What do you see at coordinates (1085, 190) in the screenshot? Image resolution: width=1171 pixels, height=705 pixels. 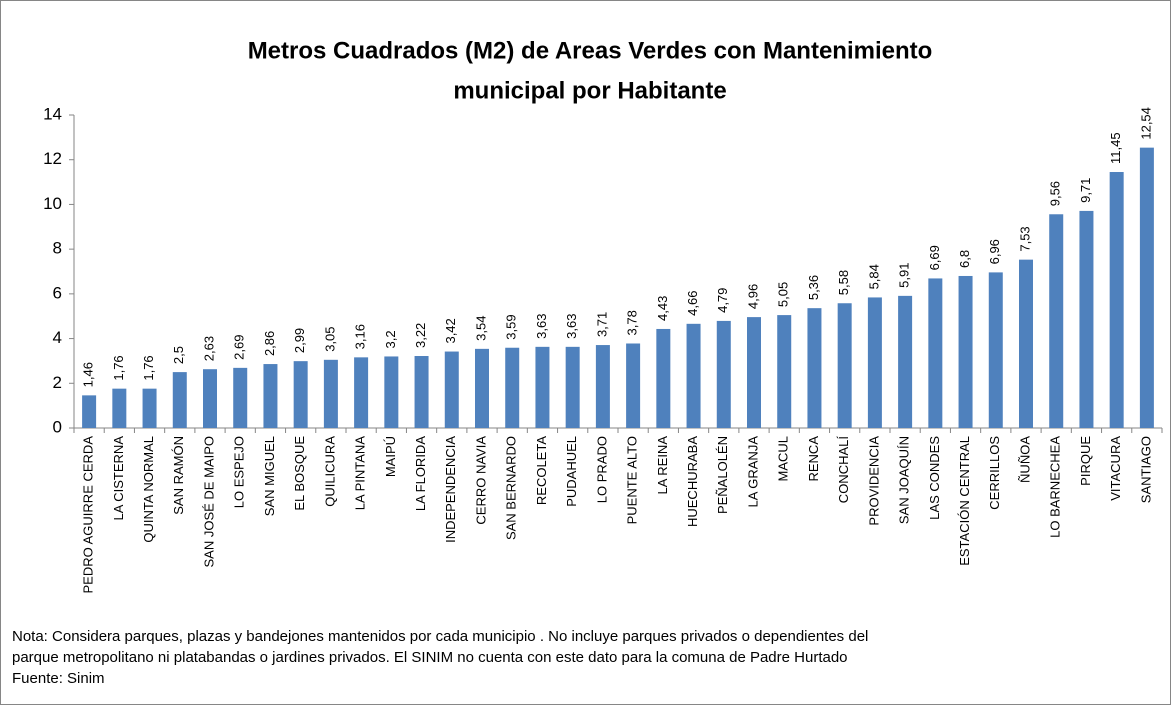 I see `value-label: 9,71` at bounding box center [1085, 190].